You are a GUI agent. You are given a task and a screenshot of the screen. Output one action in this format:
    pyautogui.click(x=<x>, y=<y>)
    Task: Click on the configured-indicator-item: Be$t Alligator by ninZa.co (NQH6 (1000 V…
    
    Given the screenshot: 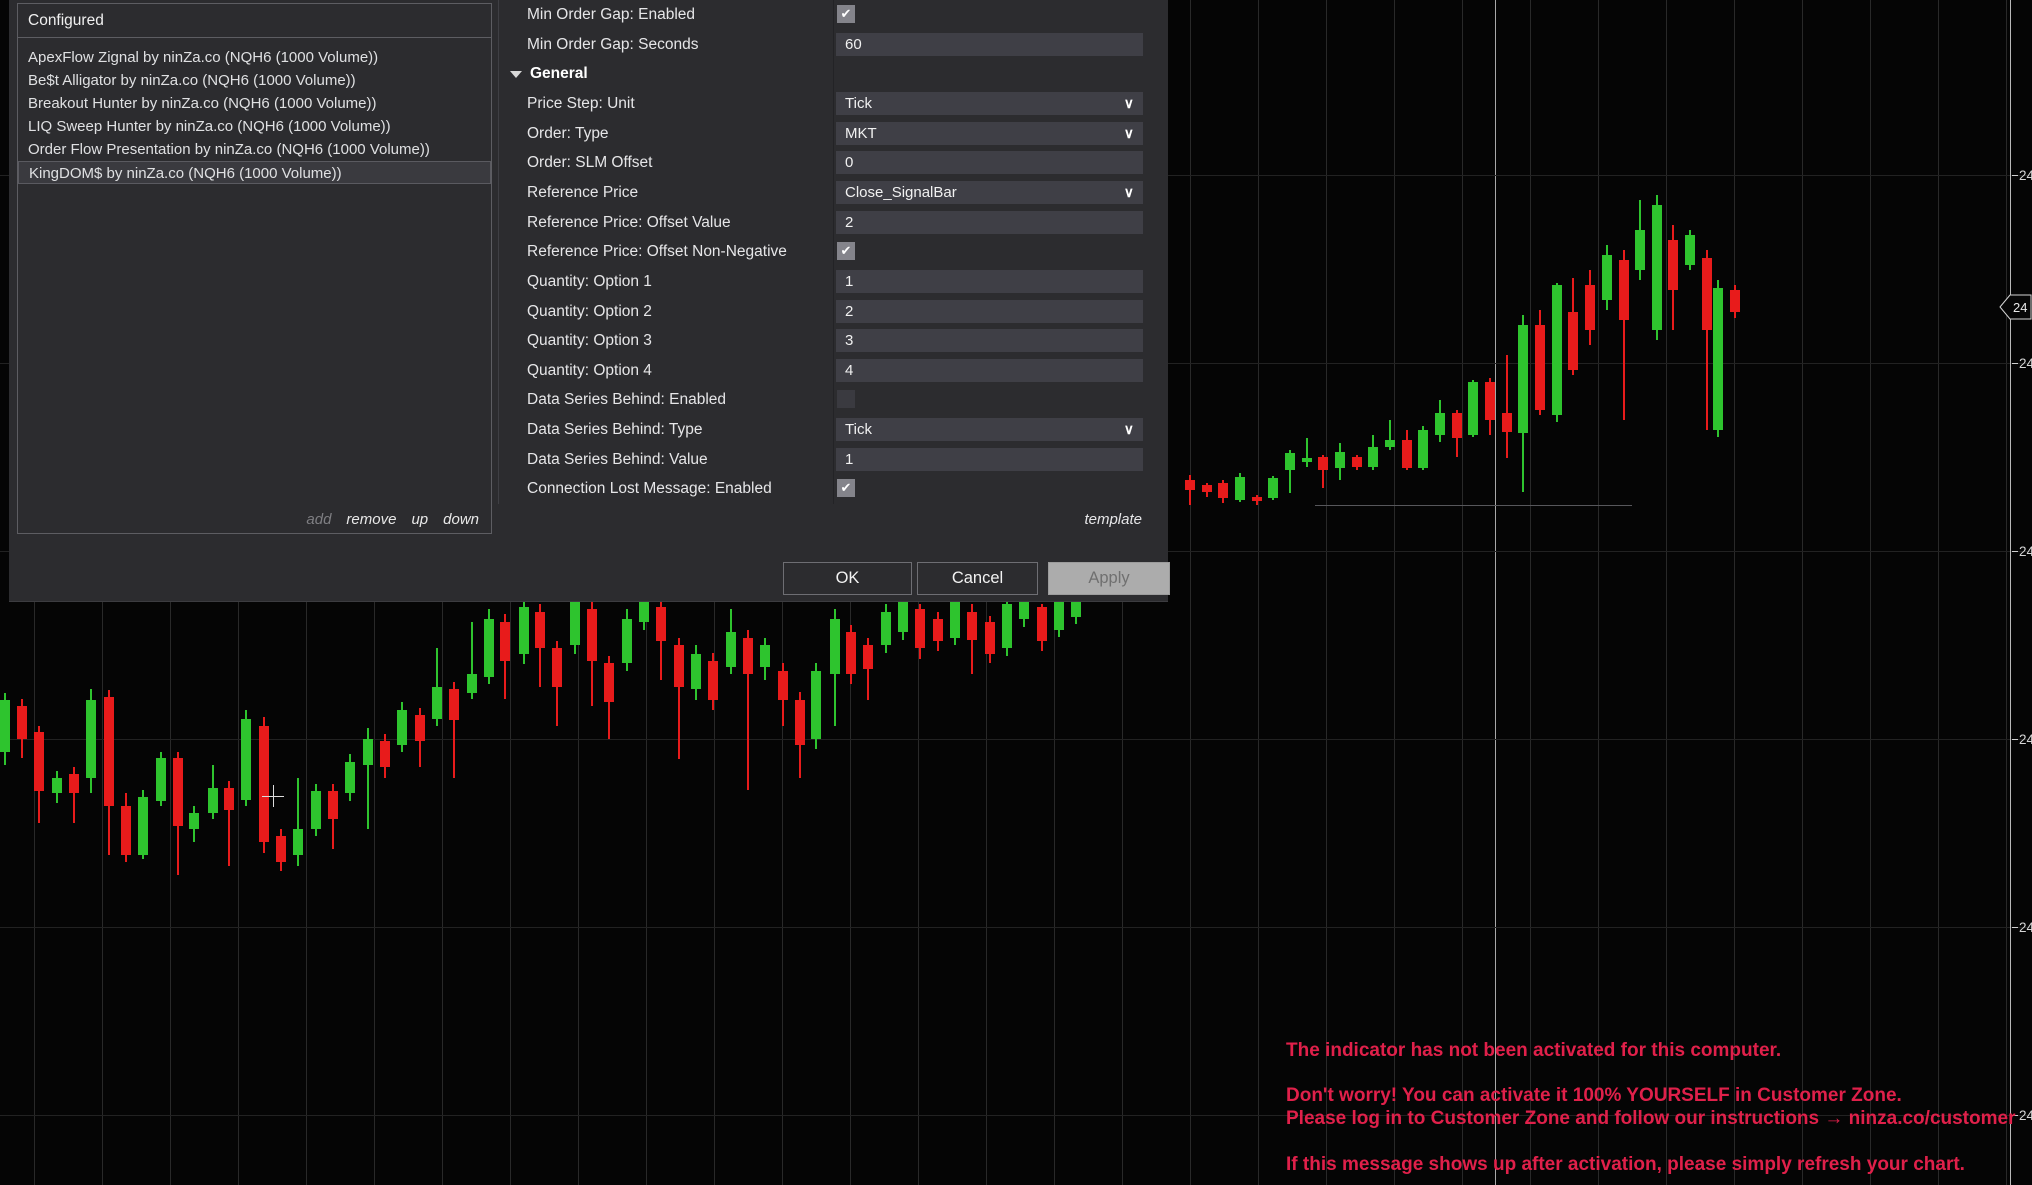 What is the action you would take?
    pyautogui.click(x=192, y=80)
    